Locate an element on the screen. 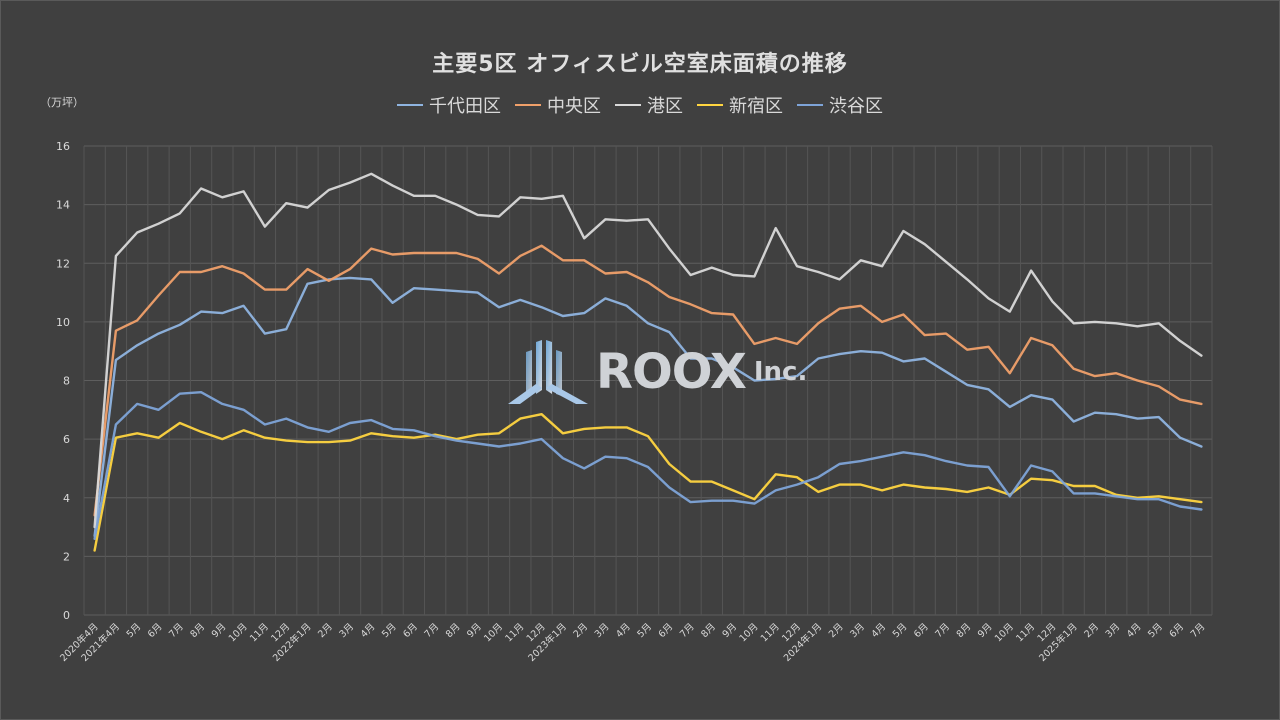 The image size is (1280, 720). legend-item: 新宿区 is located at coordinates (740, 105).